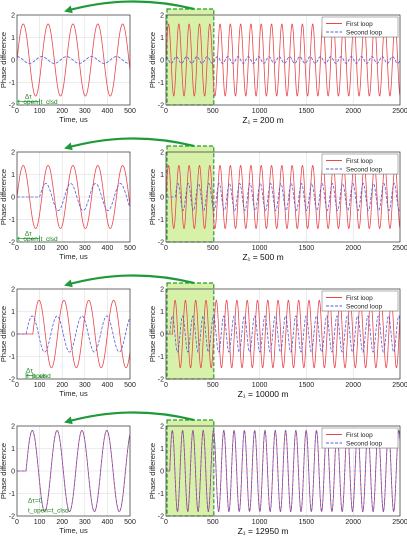 The image size is (407, 550). Describe the element at coordinates (190, 194) in the screenshot. I see `zoom-highlight-region` at that location.